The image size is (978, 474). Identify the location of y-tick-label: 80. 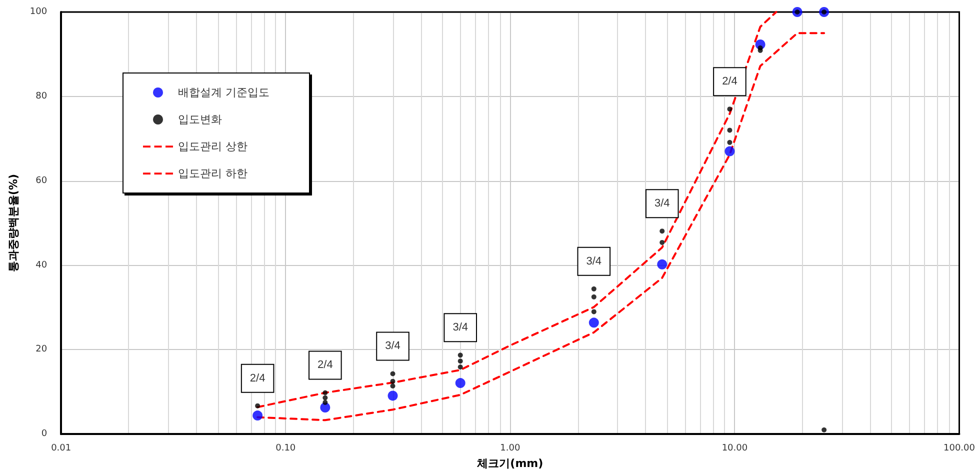
(42, 96).